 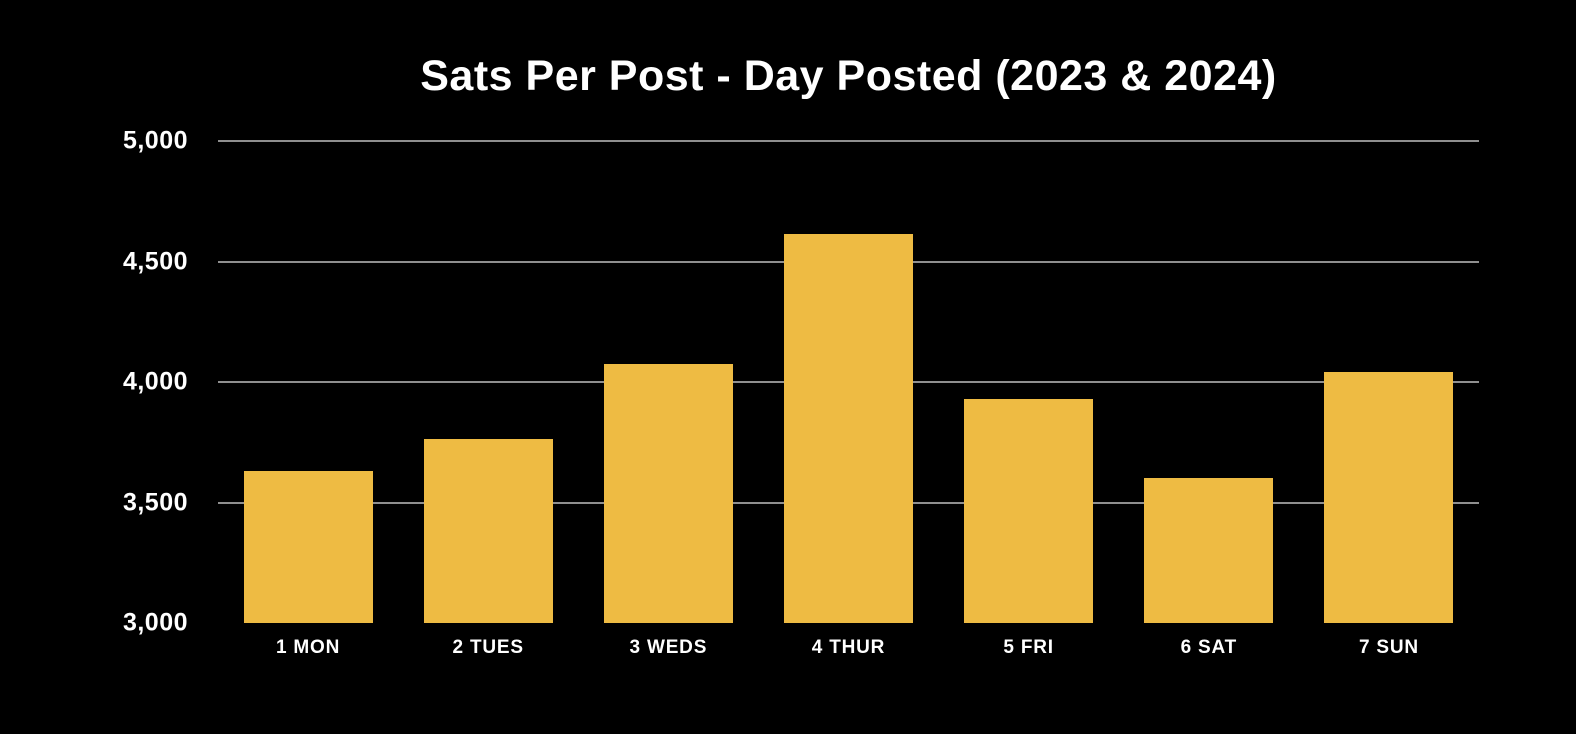 I want to click on y-tick-label-5000: 5,000, so click(x=155, y=140).